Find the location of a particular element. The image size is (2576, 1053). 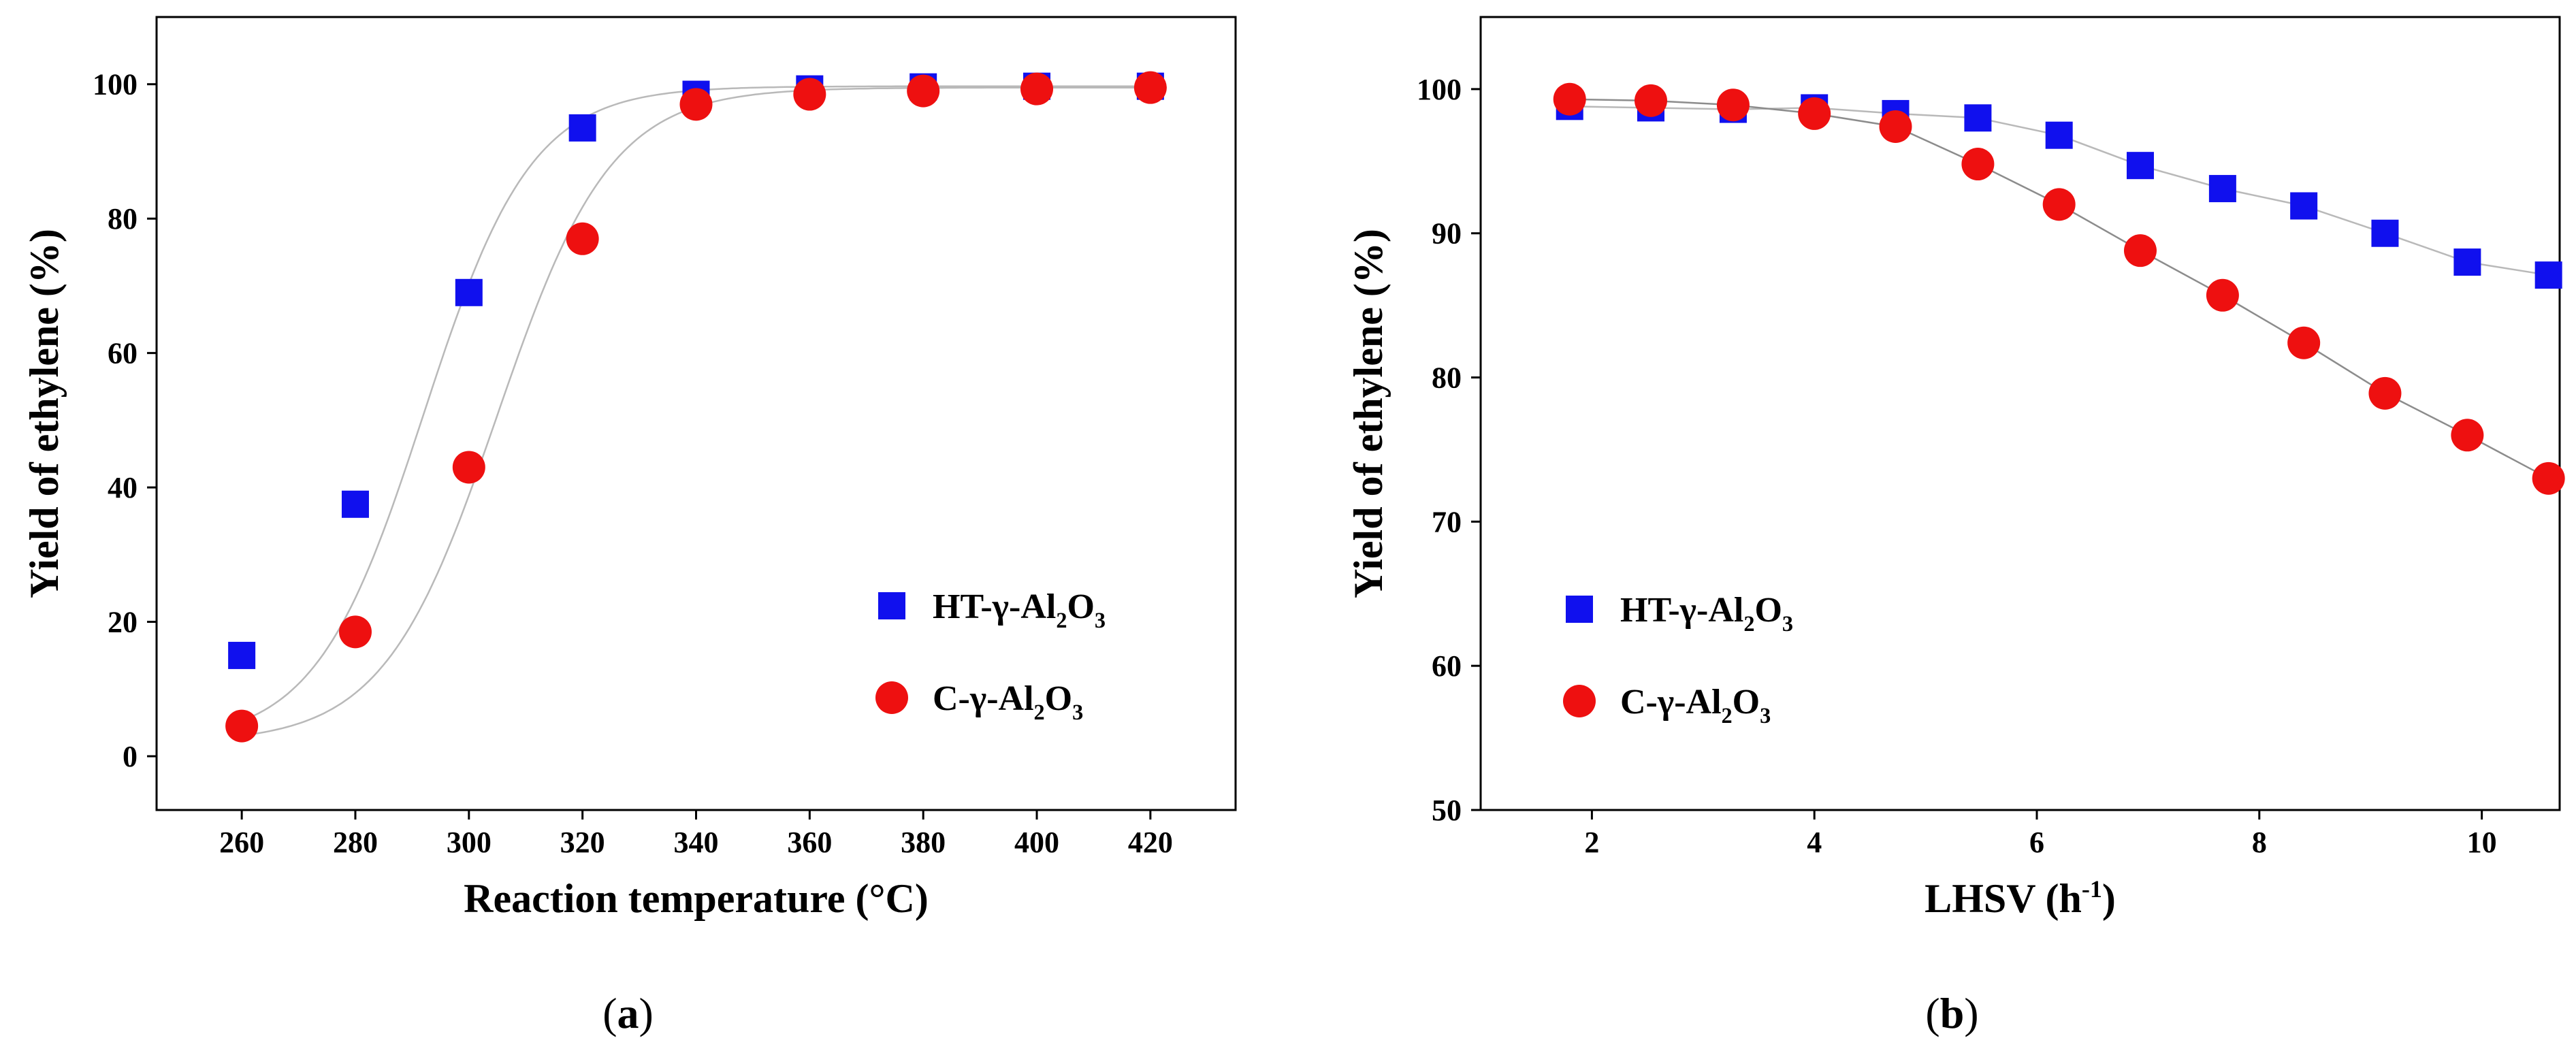

panel-b-x-tick-label: 2 is located at coordinates (1591, 842).